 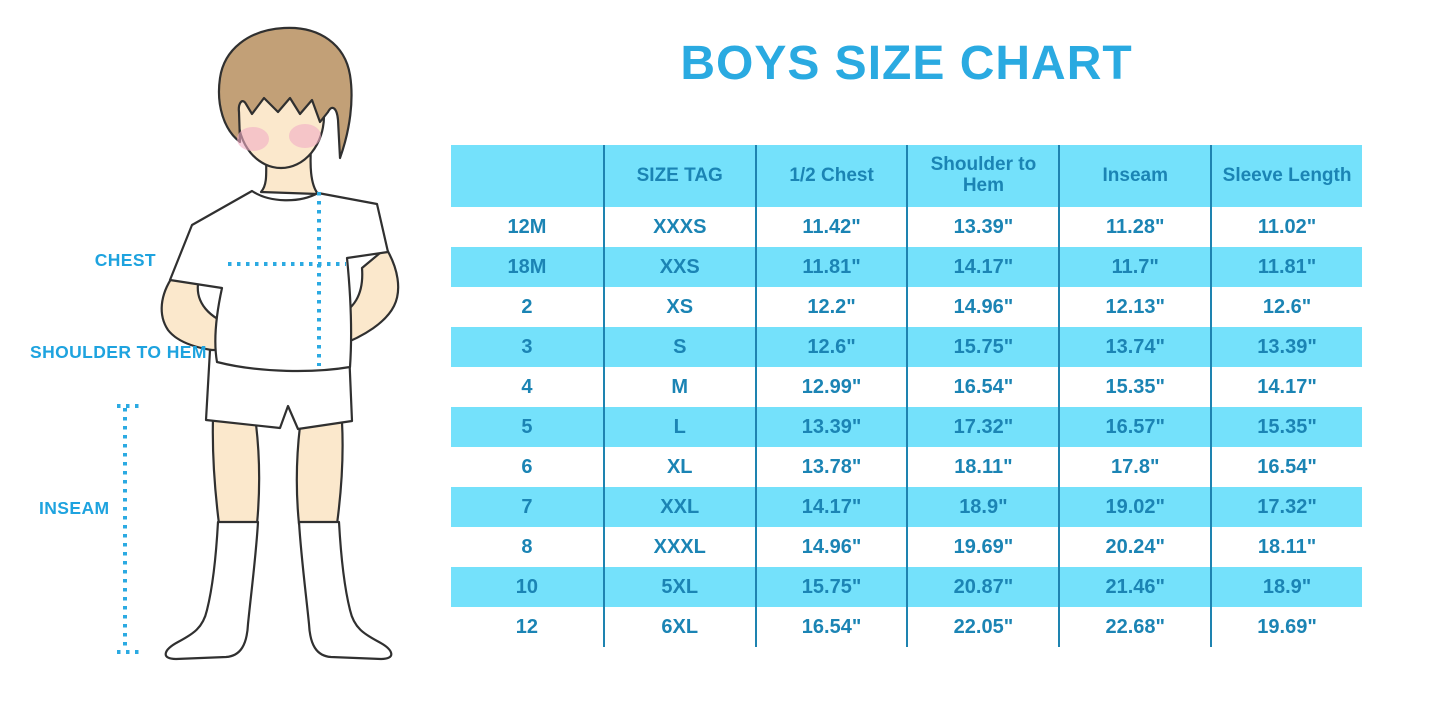 I want to click on right-leg, so click(x=319, y=473).